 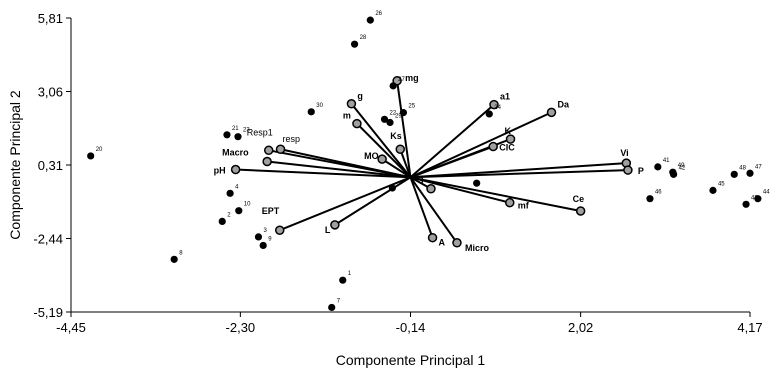 I want to click on observation-label: 4, so click(x=237, y=187).